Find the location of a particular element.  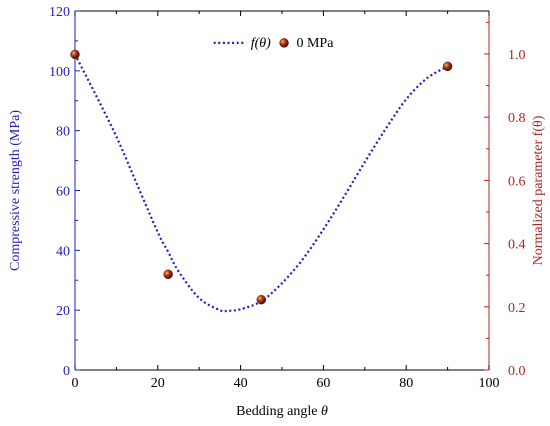

legend-label-curve: f(θ) is located at coordinates (261, 43).